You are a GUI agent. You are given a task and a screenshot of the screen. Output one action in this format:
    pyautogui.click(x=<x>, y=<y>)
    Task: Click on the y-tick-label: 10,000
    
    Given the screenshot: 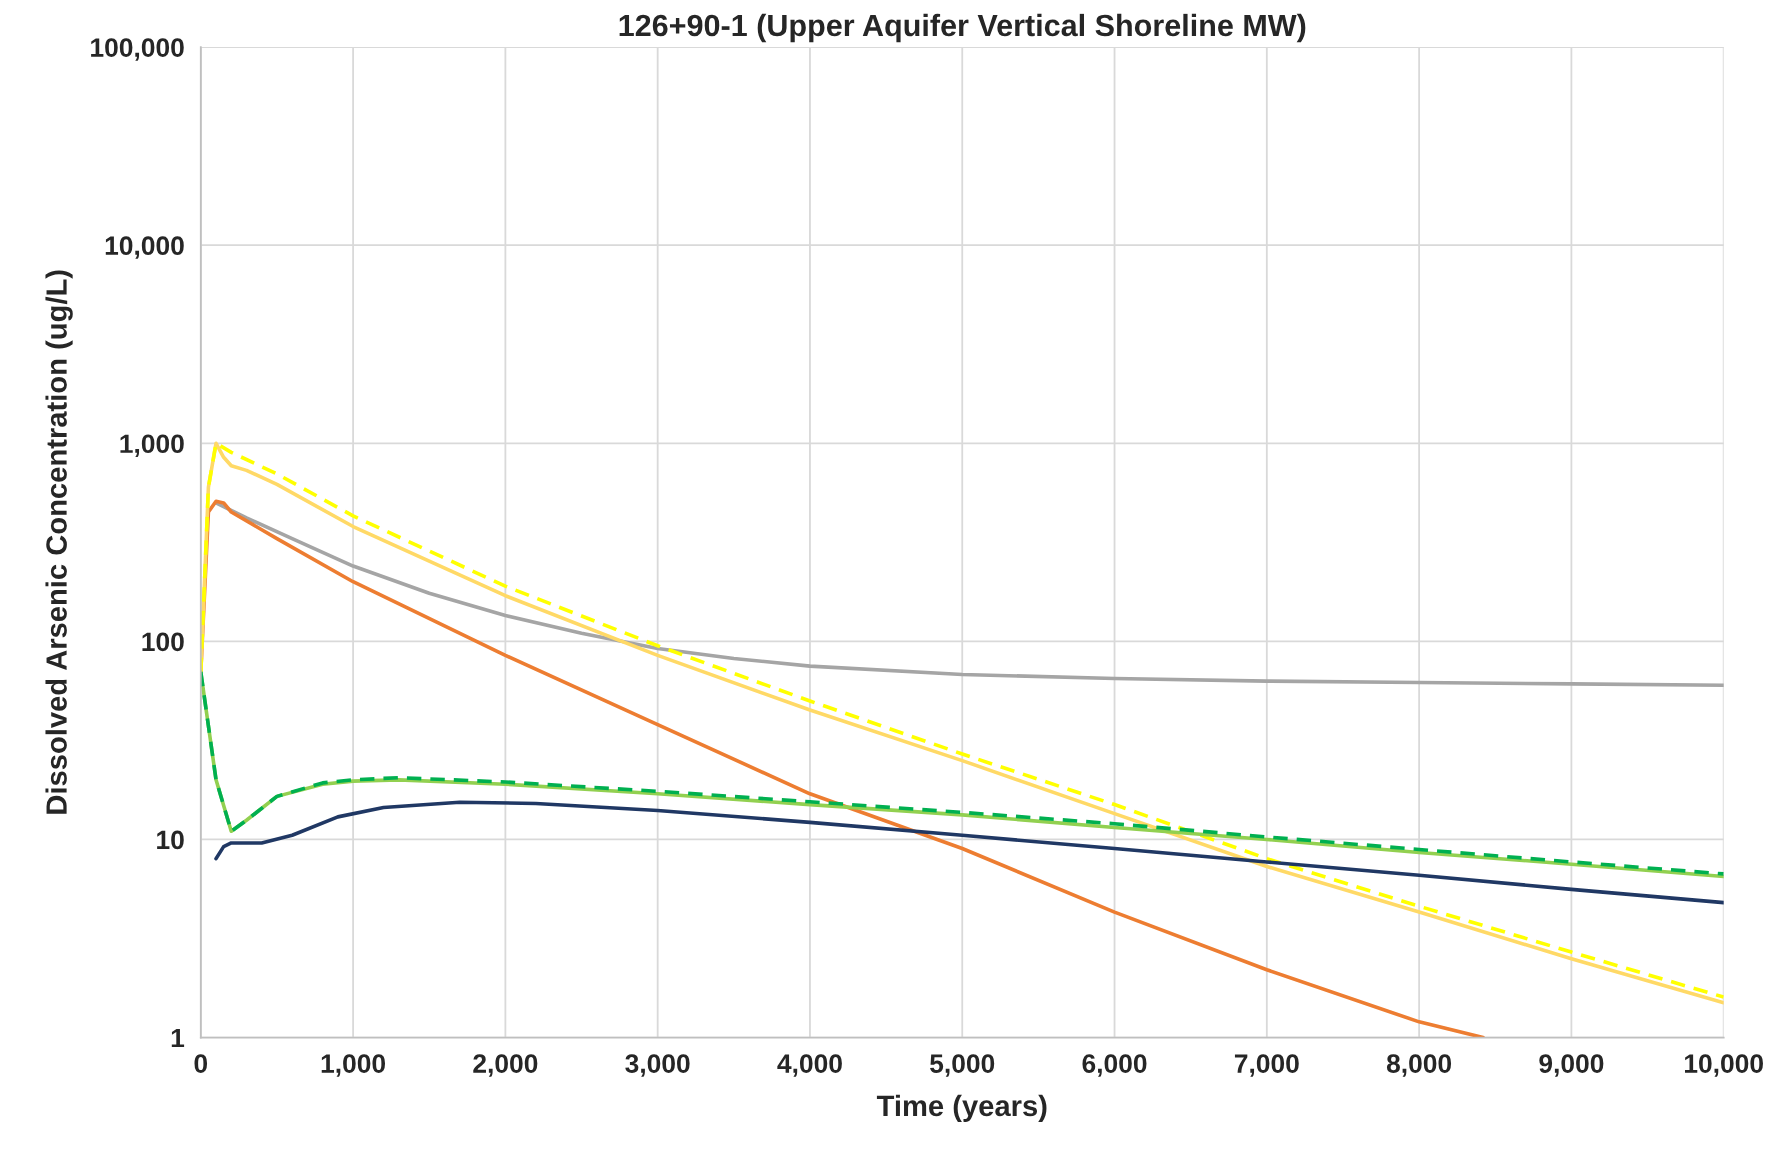 What is the action you would take?
    pyautogui.click(x=144, y=247)
    